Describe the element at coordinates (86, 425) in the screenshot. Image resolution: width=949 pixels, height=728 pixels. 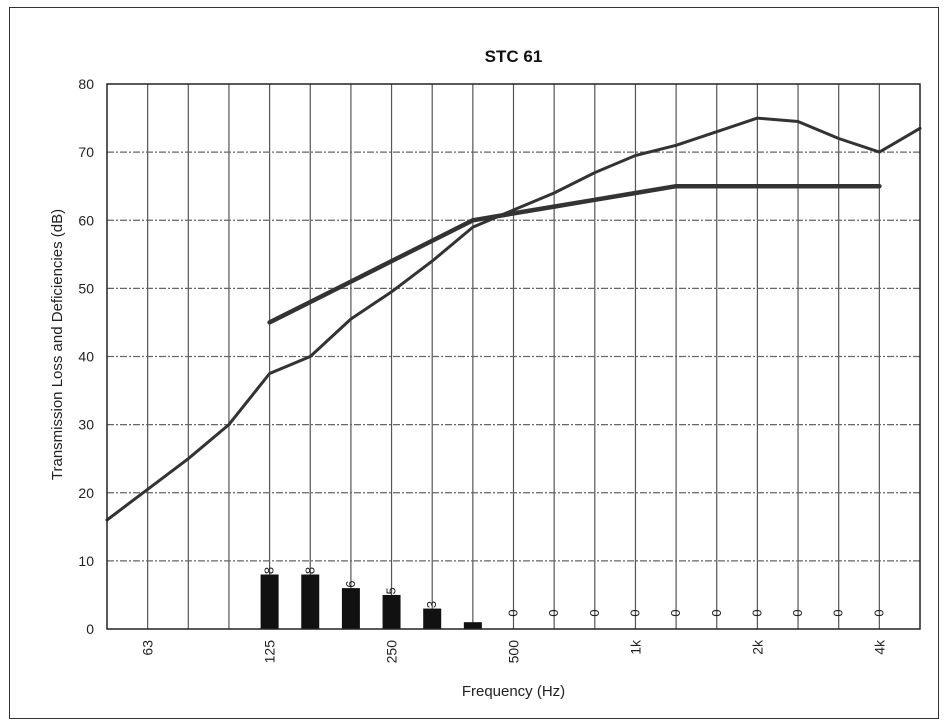
I see `y-tick-label: 30` at that location.